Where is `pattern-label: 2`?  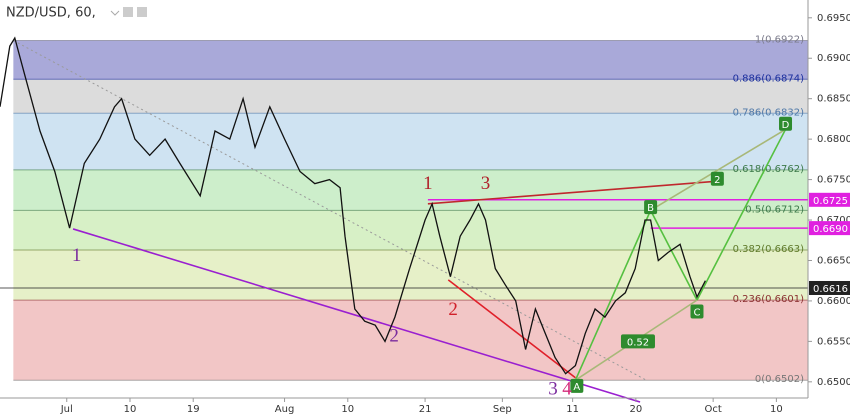 pattern-label: 2 is located at coordinates (717, 180).